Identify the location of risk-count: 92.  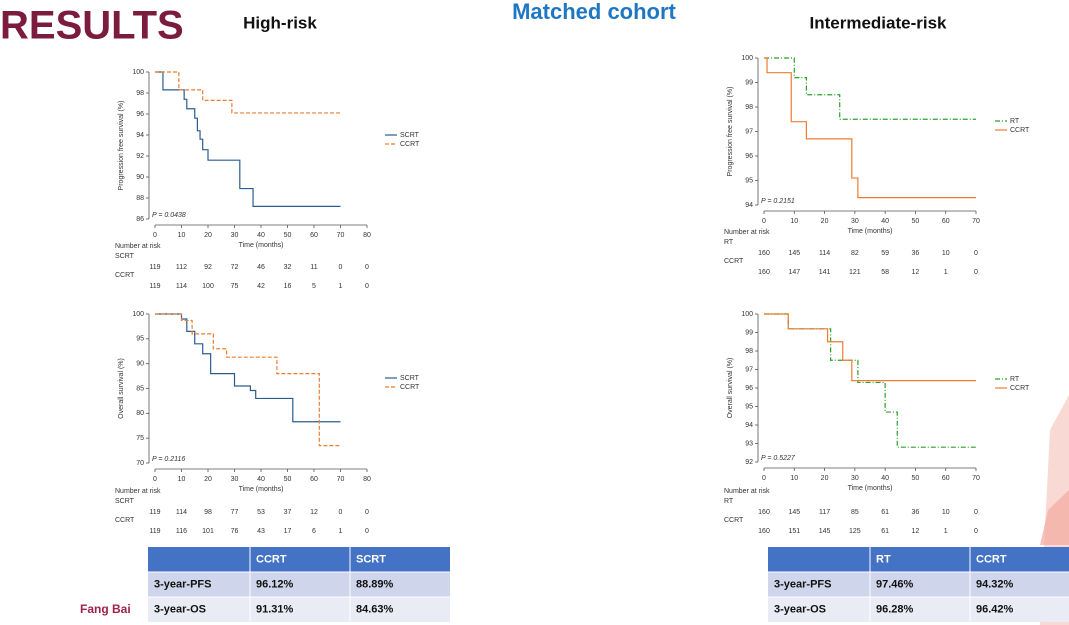
(208, 267).